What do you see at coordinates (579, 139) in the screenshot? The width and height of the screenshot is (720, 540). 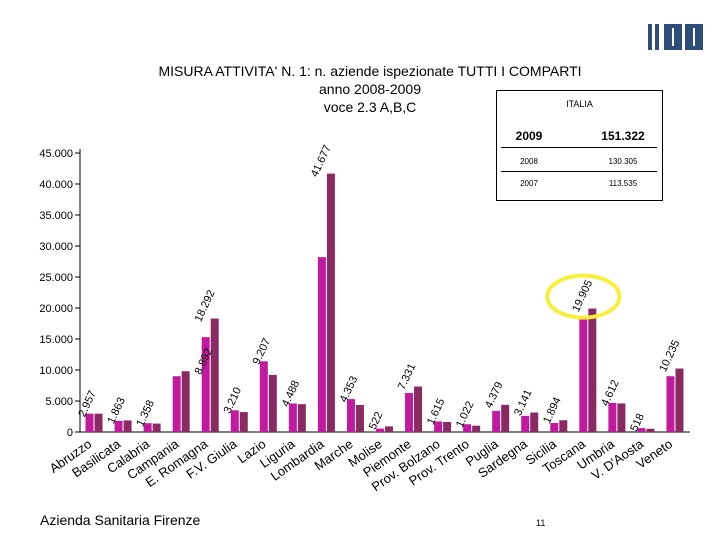 I see `italia-row-2009: 2009 151.322` at bounding box center [579, 139].